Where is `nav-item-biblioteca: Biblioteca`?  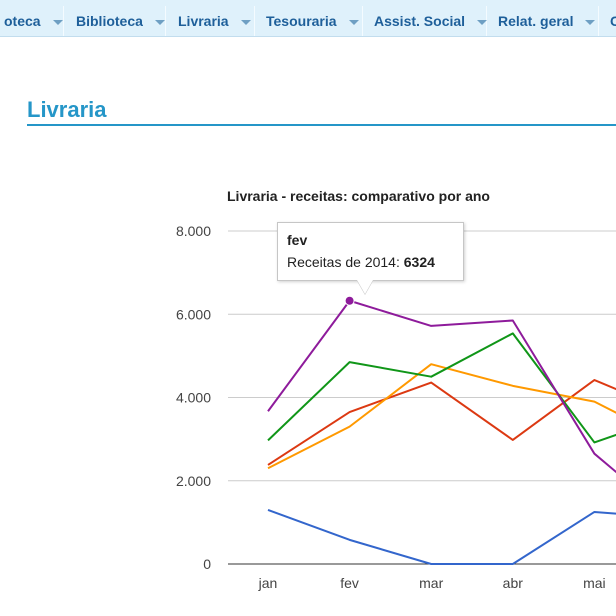 nav-item-biblioteca: Biblioteca is located at coordinates (116, 21).